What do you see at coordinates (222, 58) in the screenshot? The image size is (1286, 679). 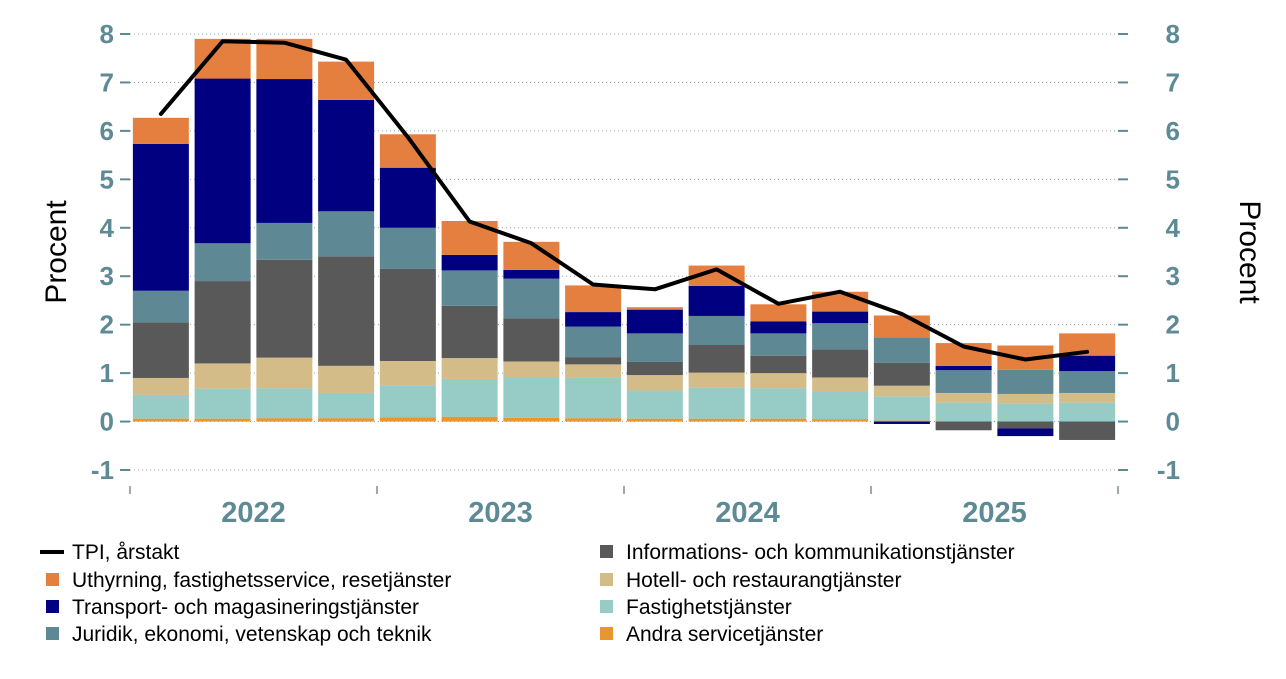 I see `bar-uthyrning-fastighetsservice-resetjanster-2022-q2` at bounding box center [222, 58].